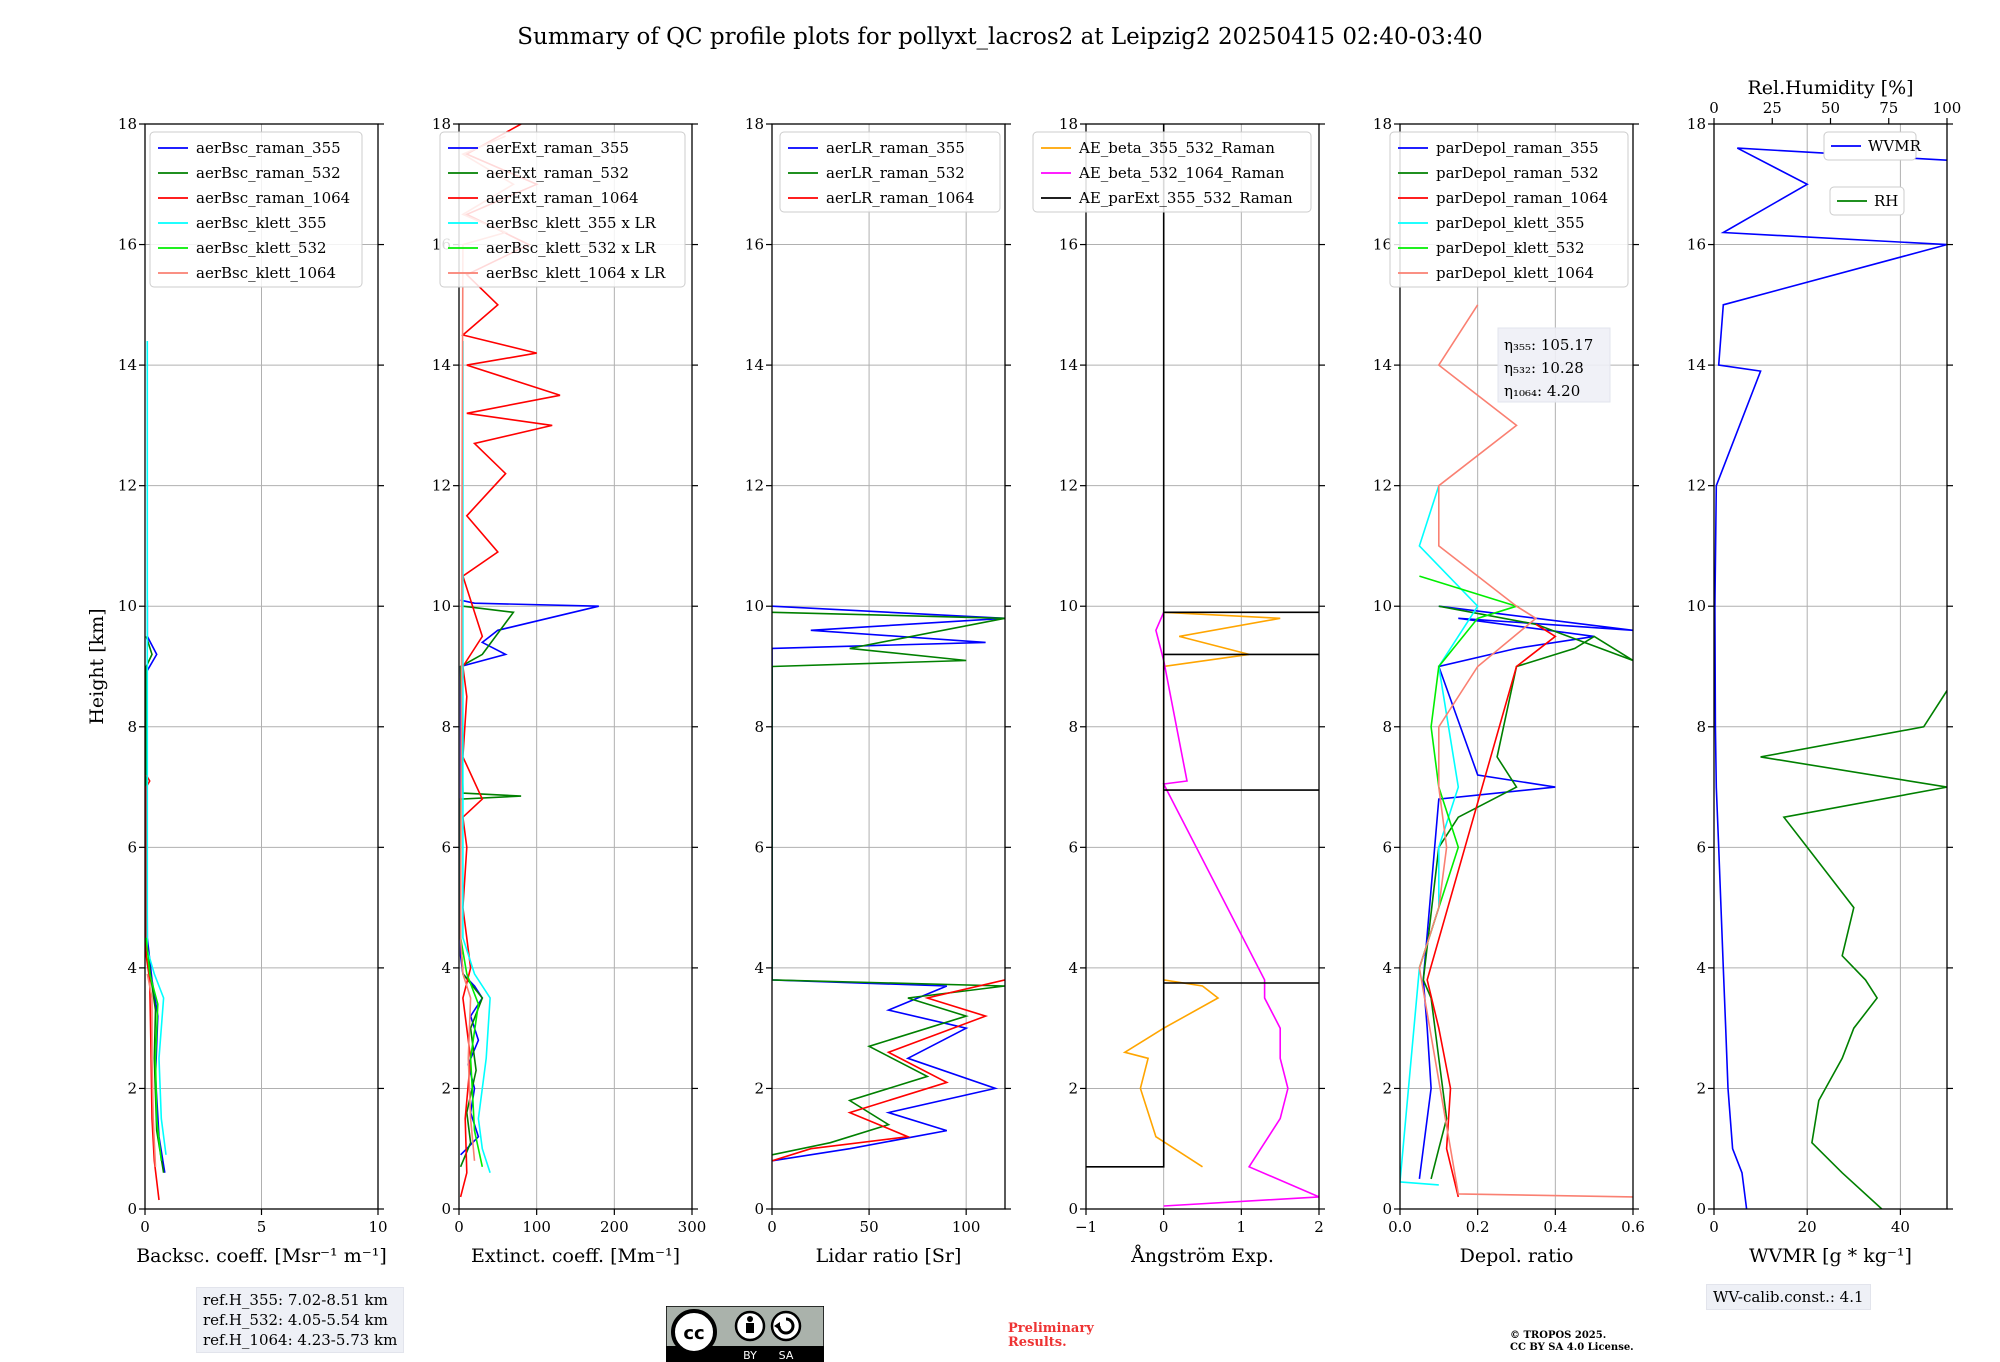 The height and width of the screenshot is (1362, 2000). I want to click on legend-entry: aerBsc_klett_355 x LR, so click(571, 223).